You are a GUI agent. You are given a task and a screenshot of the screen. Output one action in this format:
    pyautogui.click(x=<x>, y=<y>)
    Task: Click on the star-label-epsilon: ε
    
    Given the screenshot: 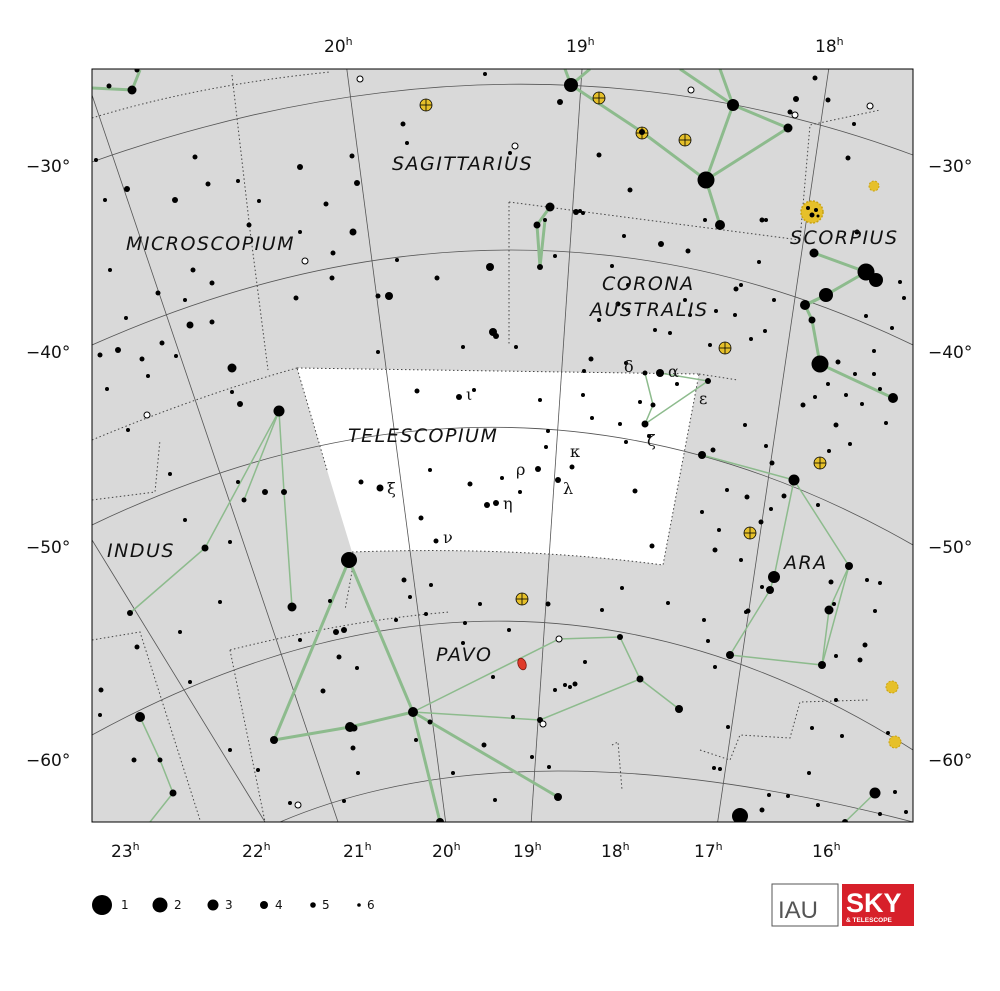 What is the action you would take?
    pyautogui.click(x=703, y=398)
    